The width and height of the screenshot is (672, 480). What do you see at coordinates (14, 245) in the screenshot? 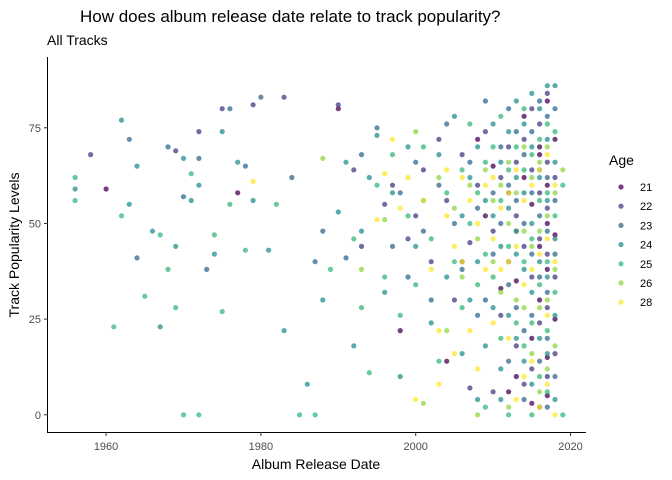
I see `y-axis-title: Track Popularity Levels` at bounding box center [14, 245].